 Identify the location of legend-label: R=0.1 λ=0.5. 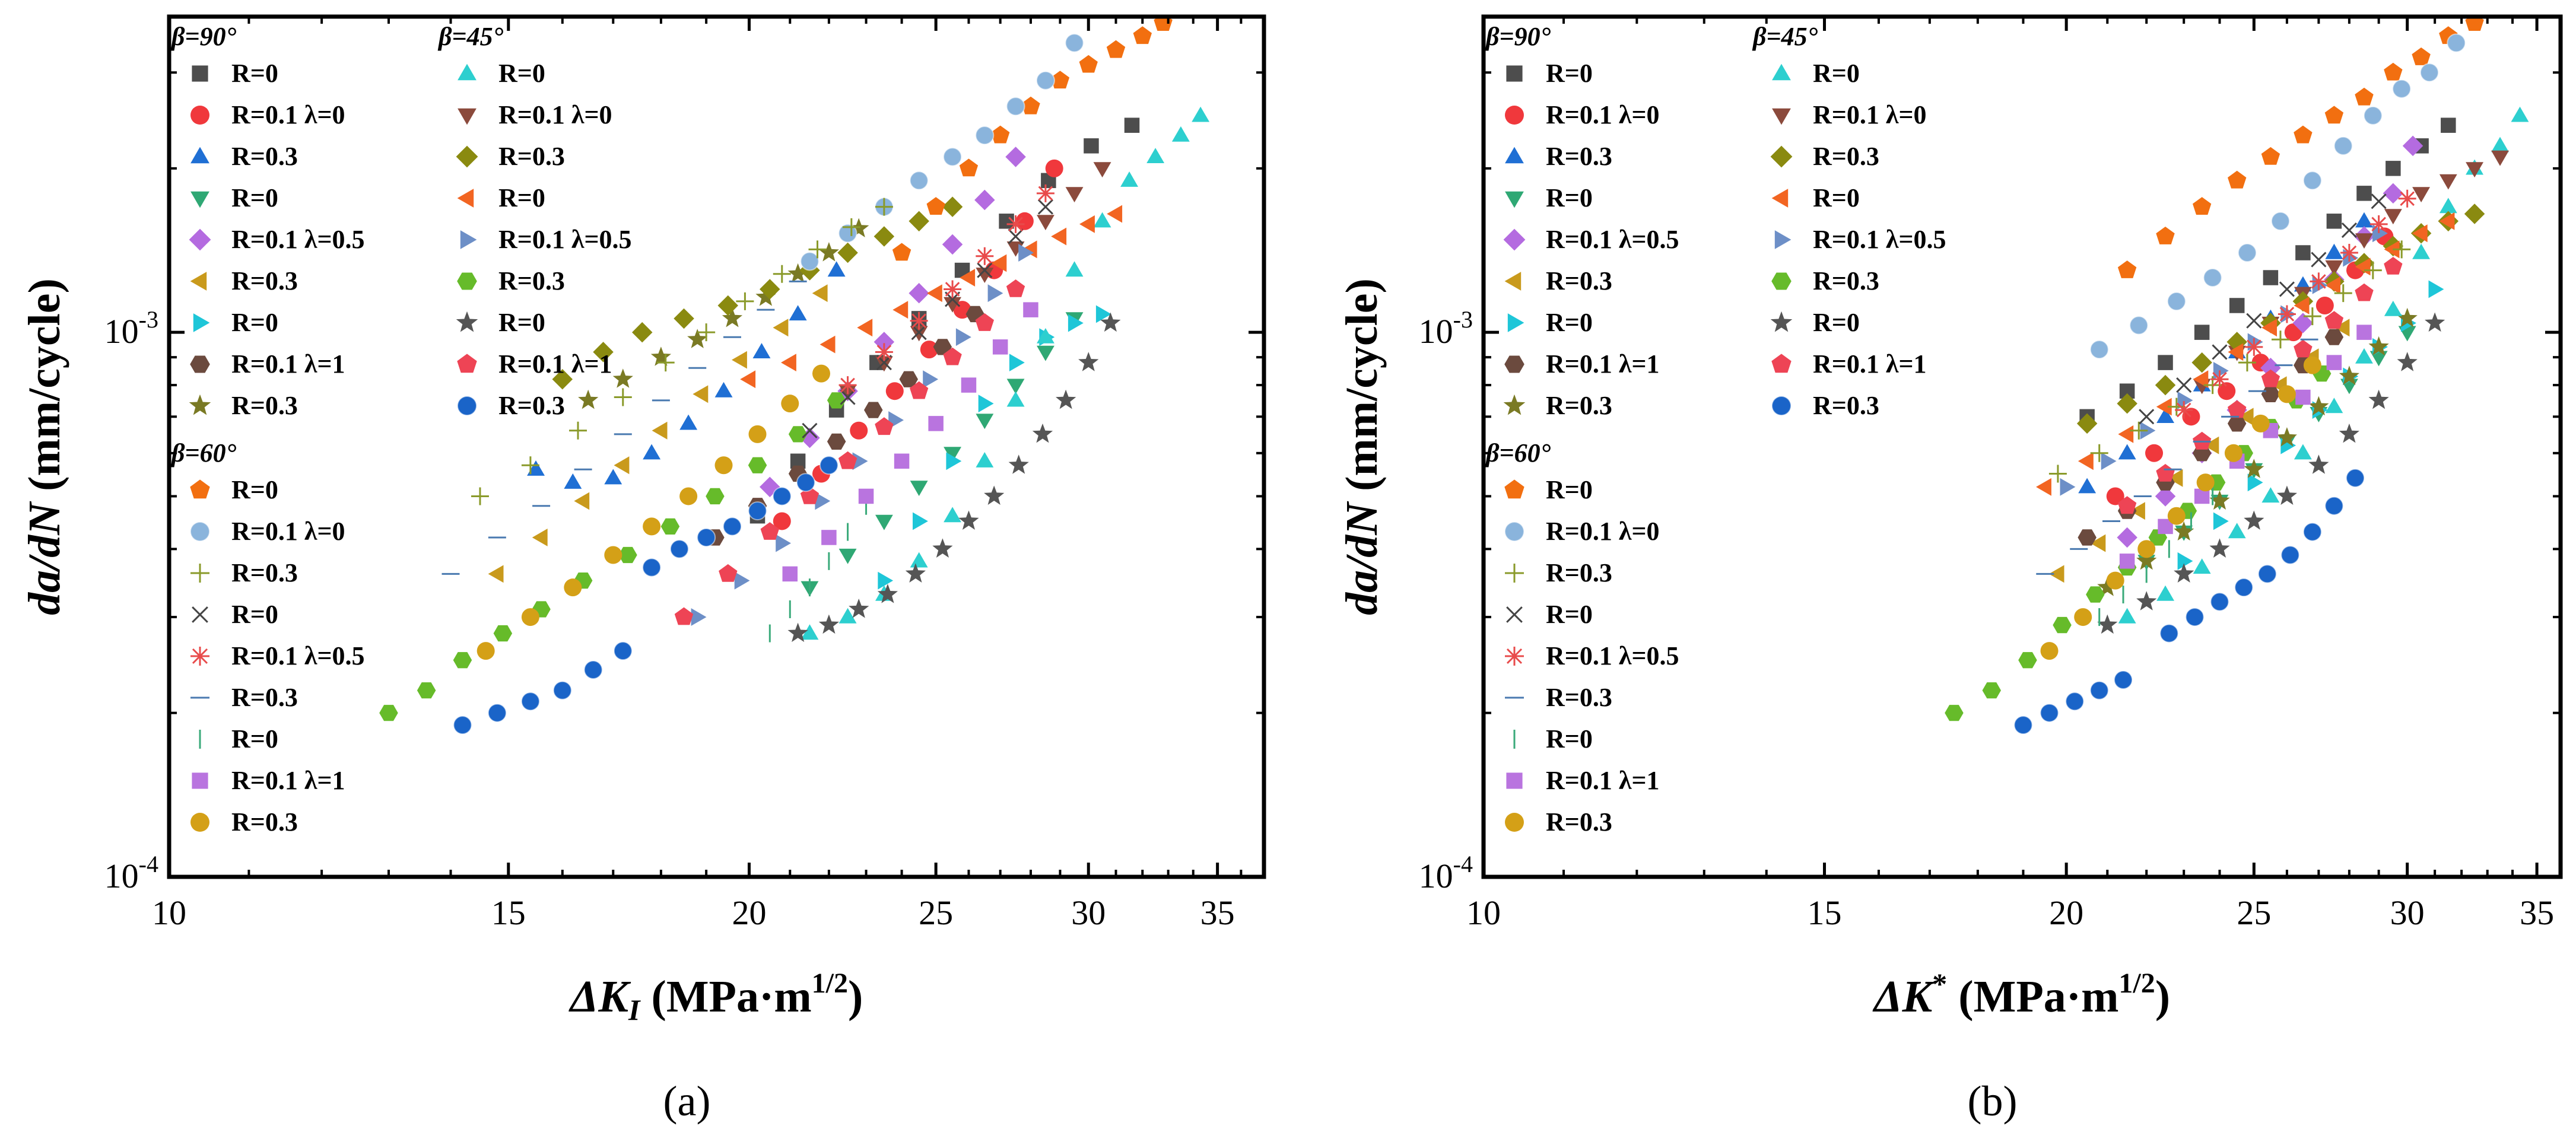
(1613, 655).